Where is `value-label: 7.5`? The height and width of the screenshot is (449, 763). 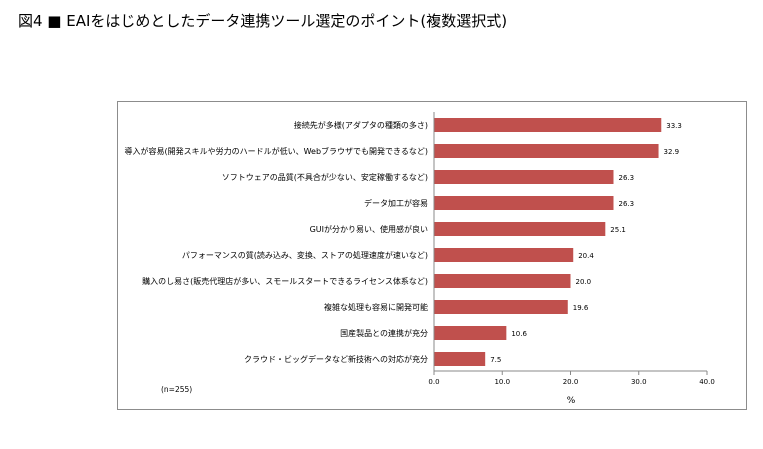 value-label: 7.5 is located at coordinates (495, 360).